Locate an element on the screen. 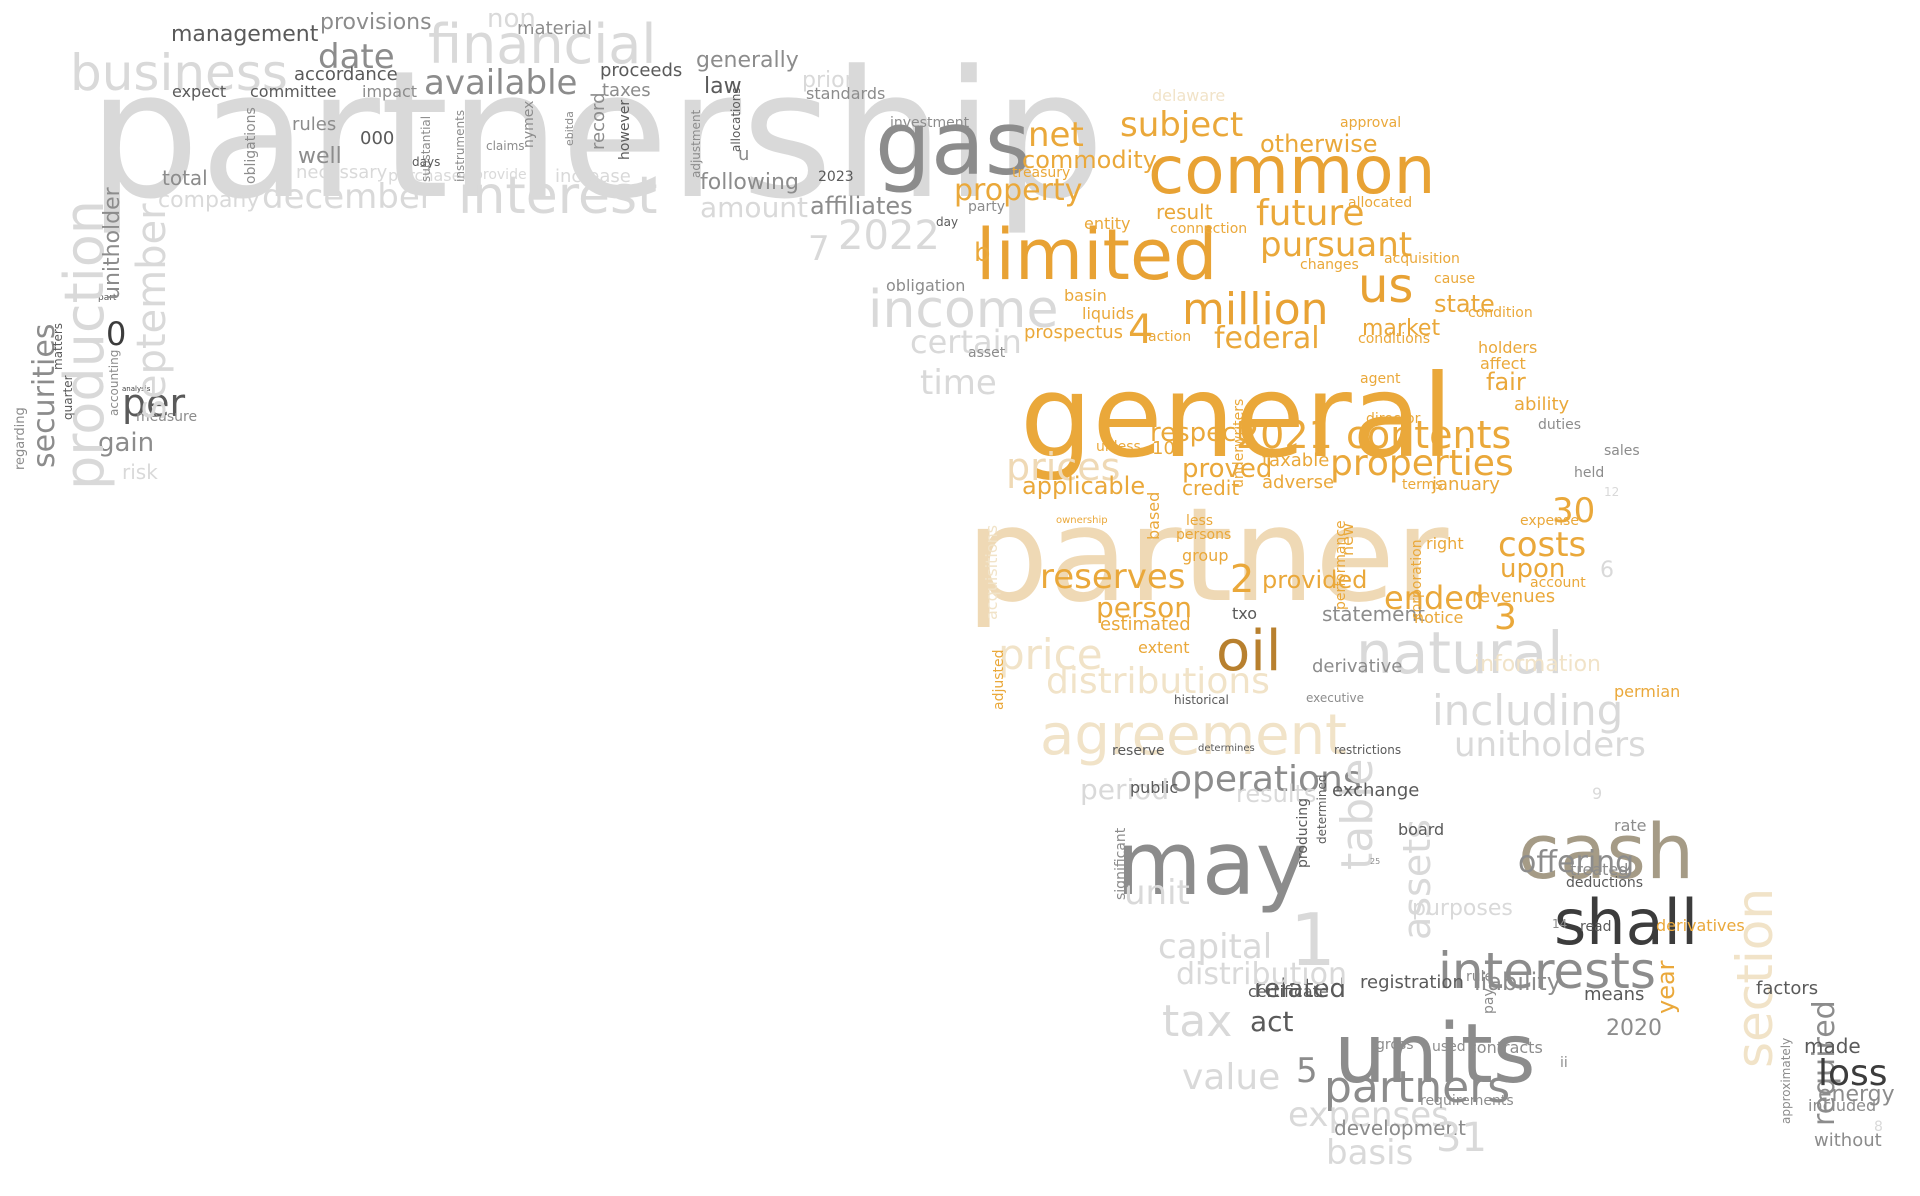 This screenshot has height=1196, width=1920. word-development: development is located at coordinates (1400, 1128).